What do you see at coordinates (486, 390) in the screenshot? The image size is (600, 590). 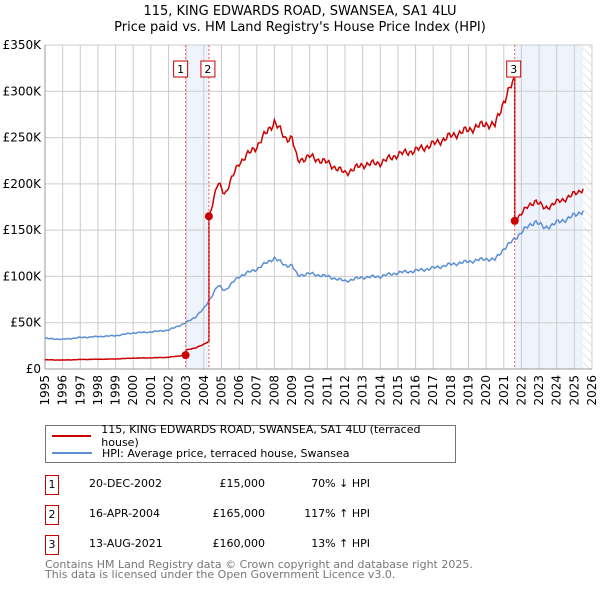 I see `x-tick-label: 2020` at bounding box center [486, 390].